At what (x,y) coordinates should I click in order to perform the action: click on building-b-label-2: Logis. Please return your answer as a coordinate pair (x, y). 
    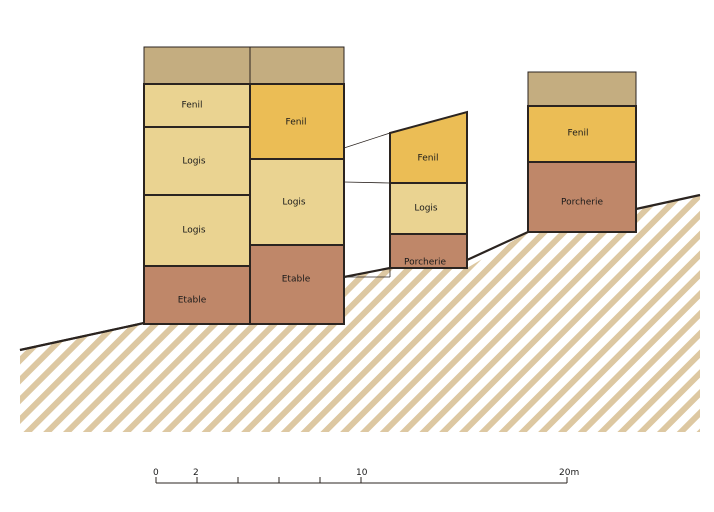
    Looking at the image, I should click on (294, 203).